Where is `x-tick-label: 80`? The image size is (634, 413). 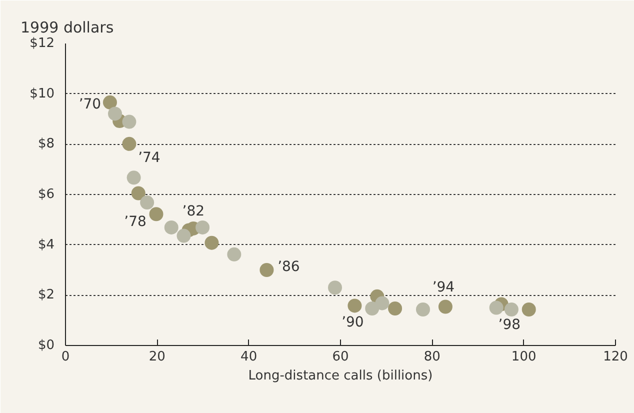 x-tick-label: 80 is located at coordinates (432, 357).